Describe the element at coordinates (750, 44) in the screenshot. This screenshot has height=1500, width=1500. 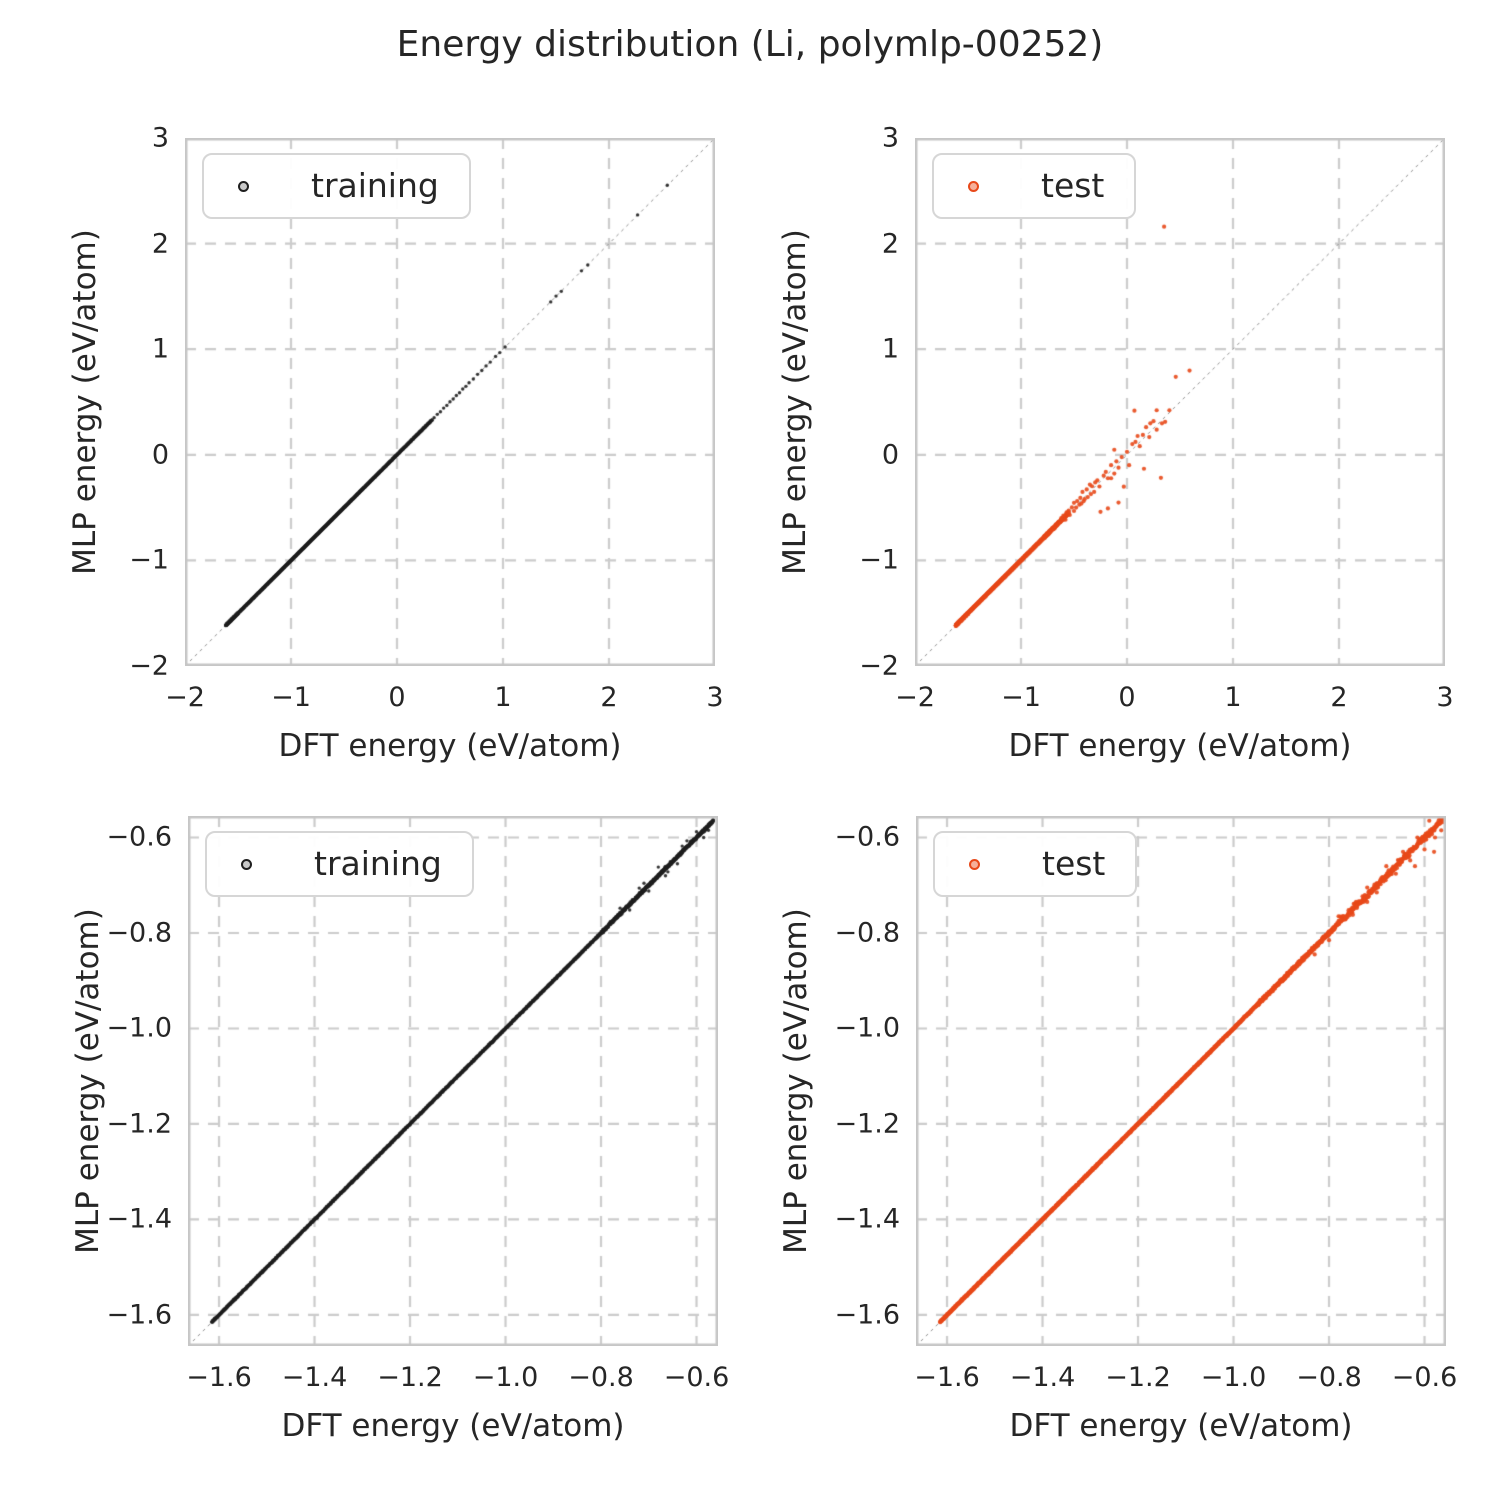
I see `figure-title: Energy distribution (Li, polymlp-00252)` at that location.